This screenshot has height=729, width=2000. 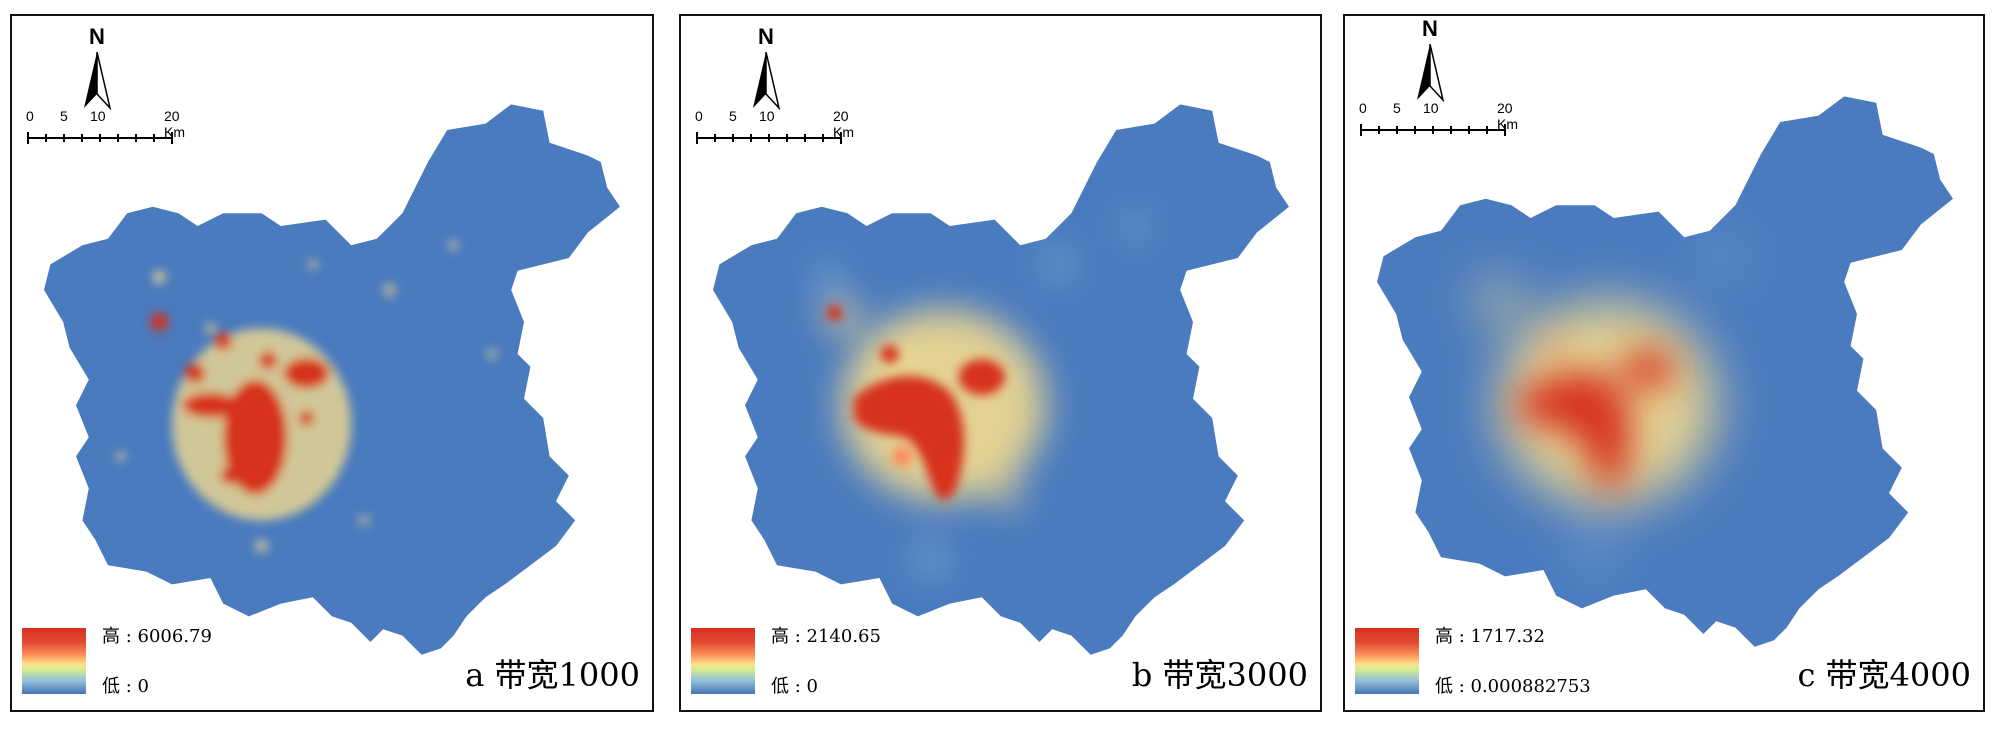 What do you see at coordinates (157, 636) in the screenshot?
I see `legend-high: 高 : 6006.79` at bounding box center [157, 636].